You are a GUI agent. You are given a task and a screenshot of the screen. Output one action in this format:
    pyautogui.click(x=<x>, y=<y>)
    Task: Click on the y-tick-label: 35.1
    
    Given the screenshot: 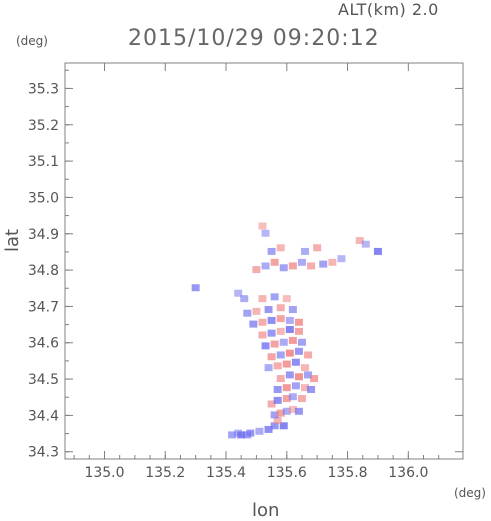 What is the action you would take?
    pyautogui.click(x=43, y=162)
    